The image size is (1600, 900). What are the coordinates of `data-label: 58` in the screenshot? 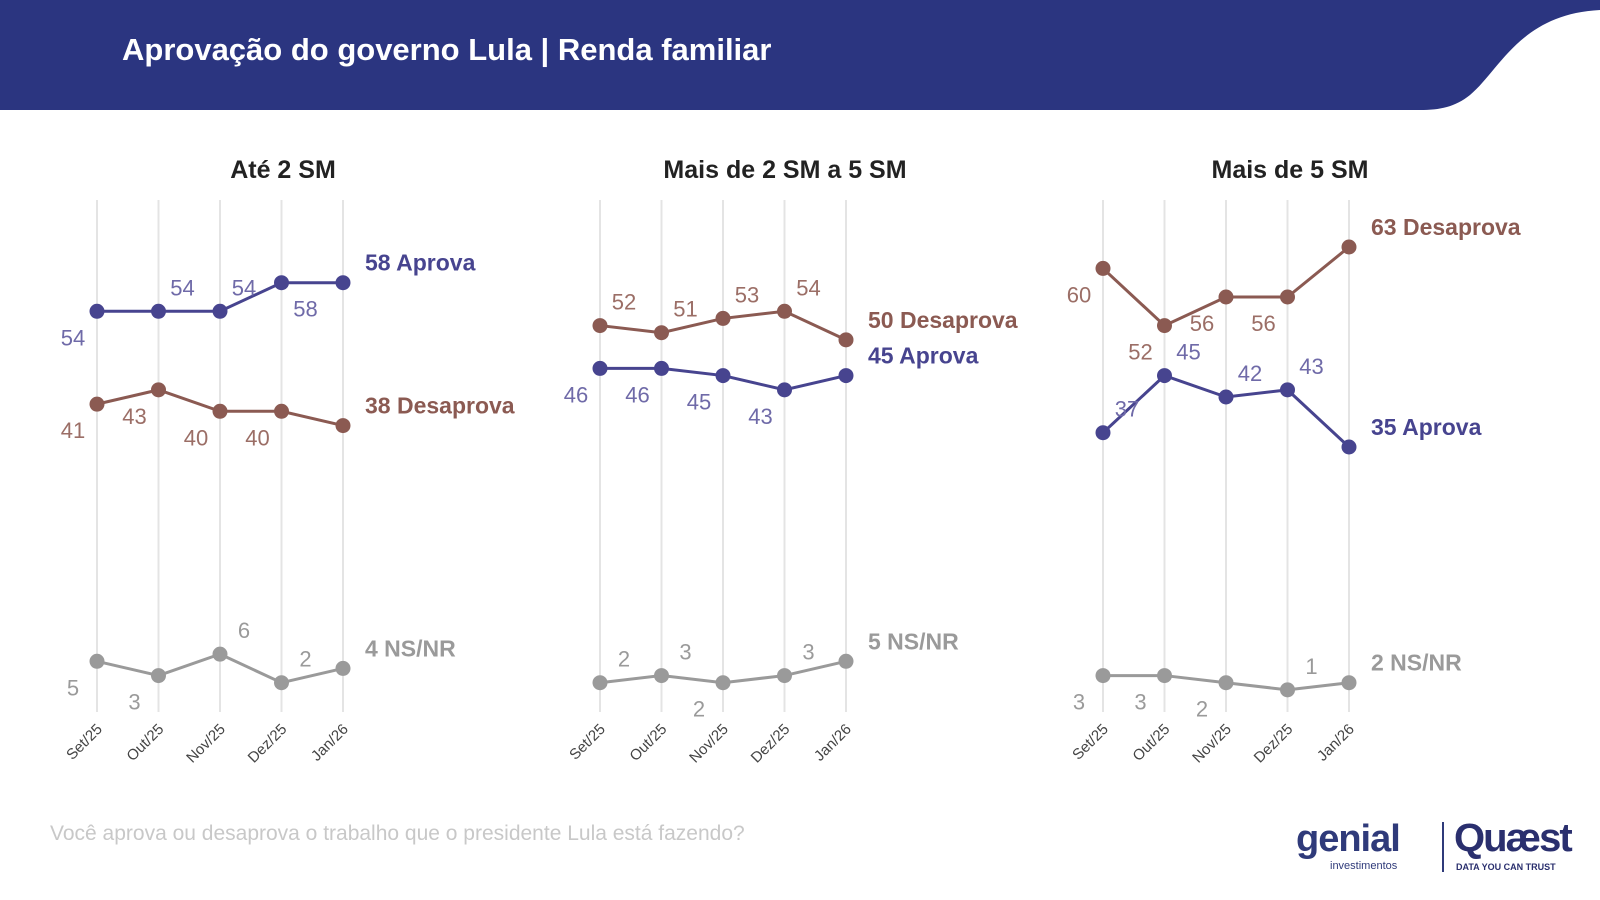 It's located at (305, 309).